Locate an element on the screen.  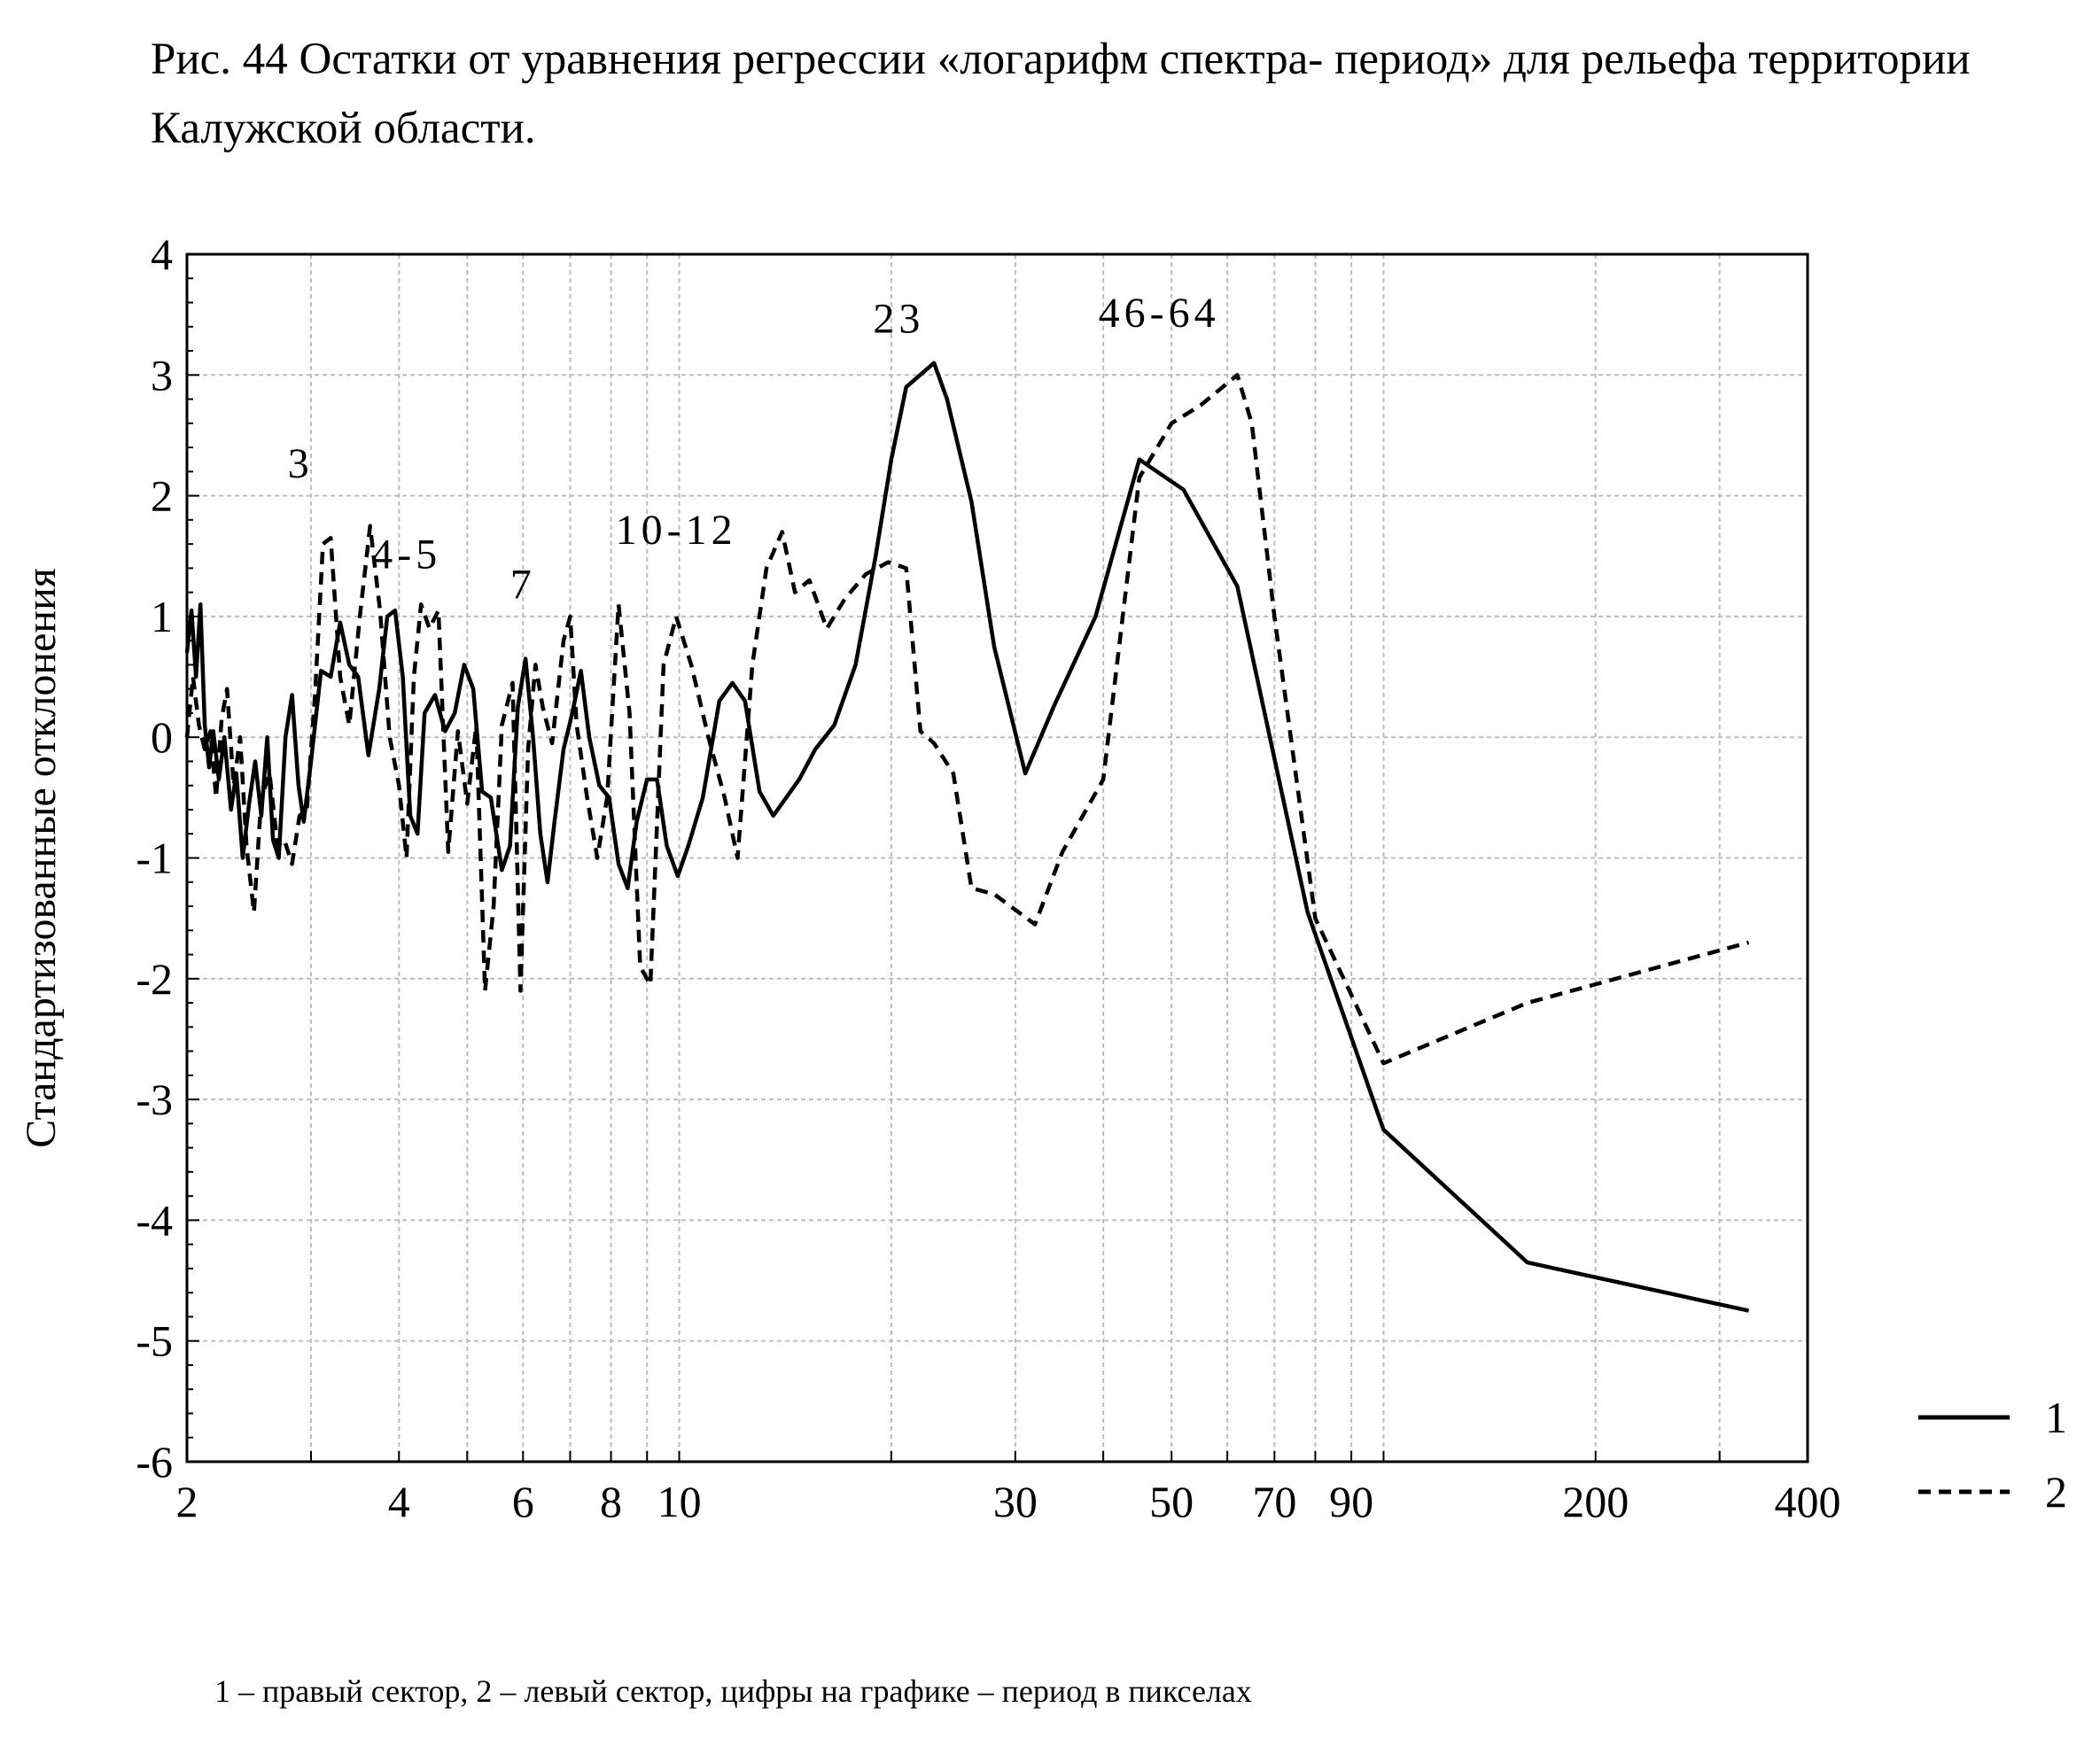
x-tick-label: 6 is located at coordinates (523, 1501).